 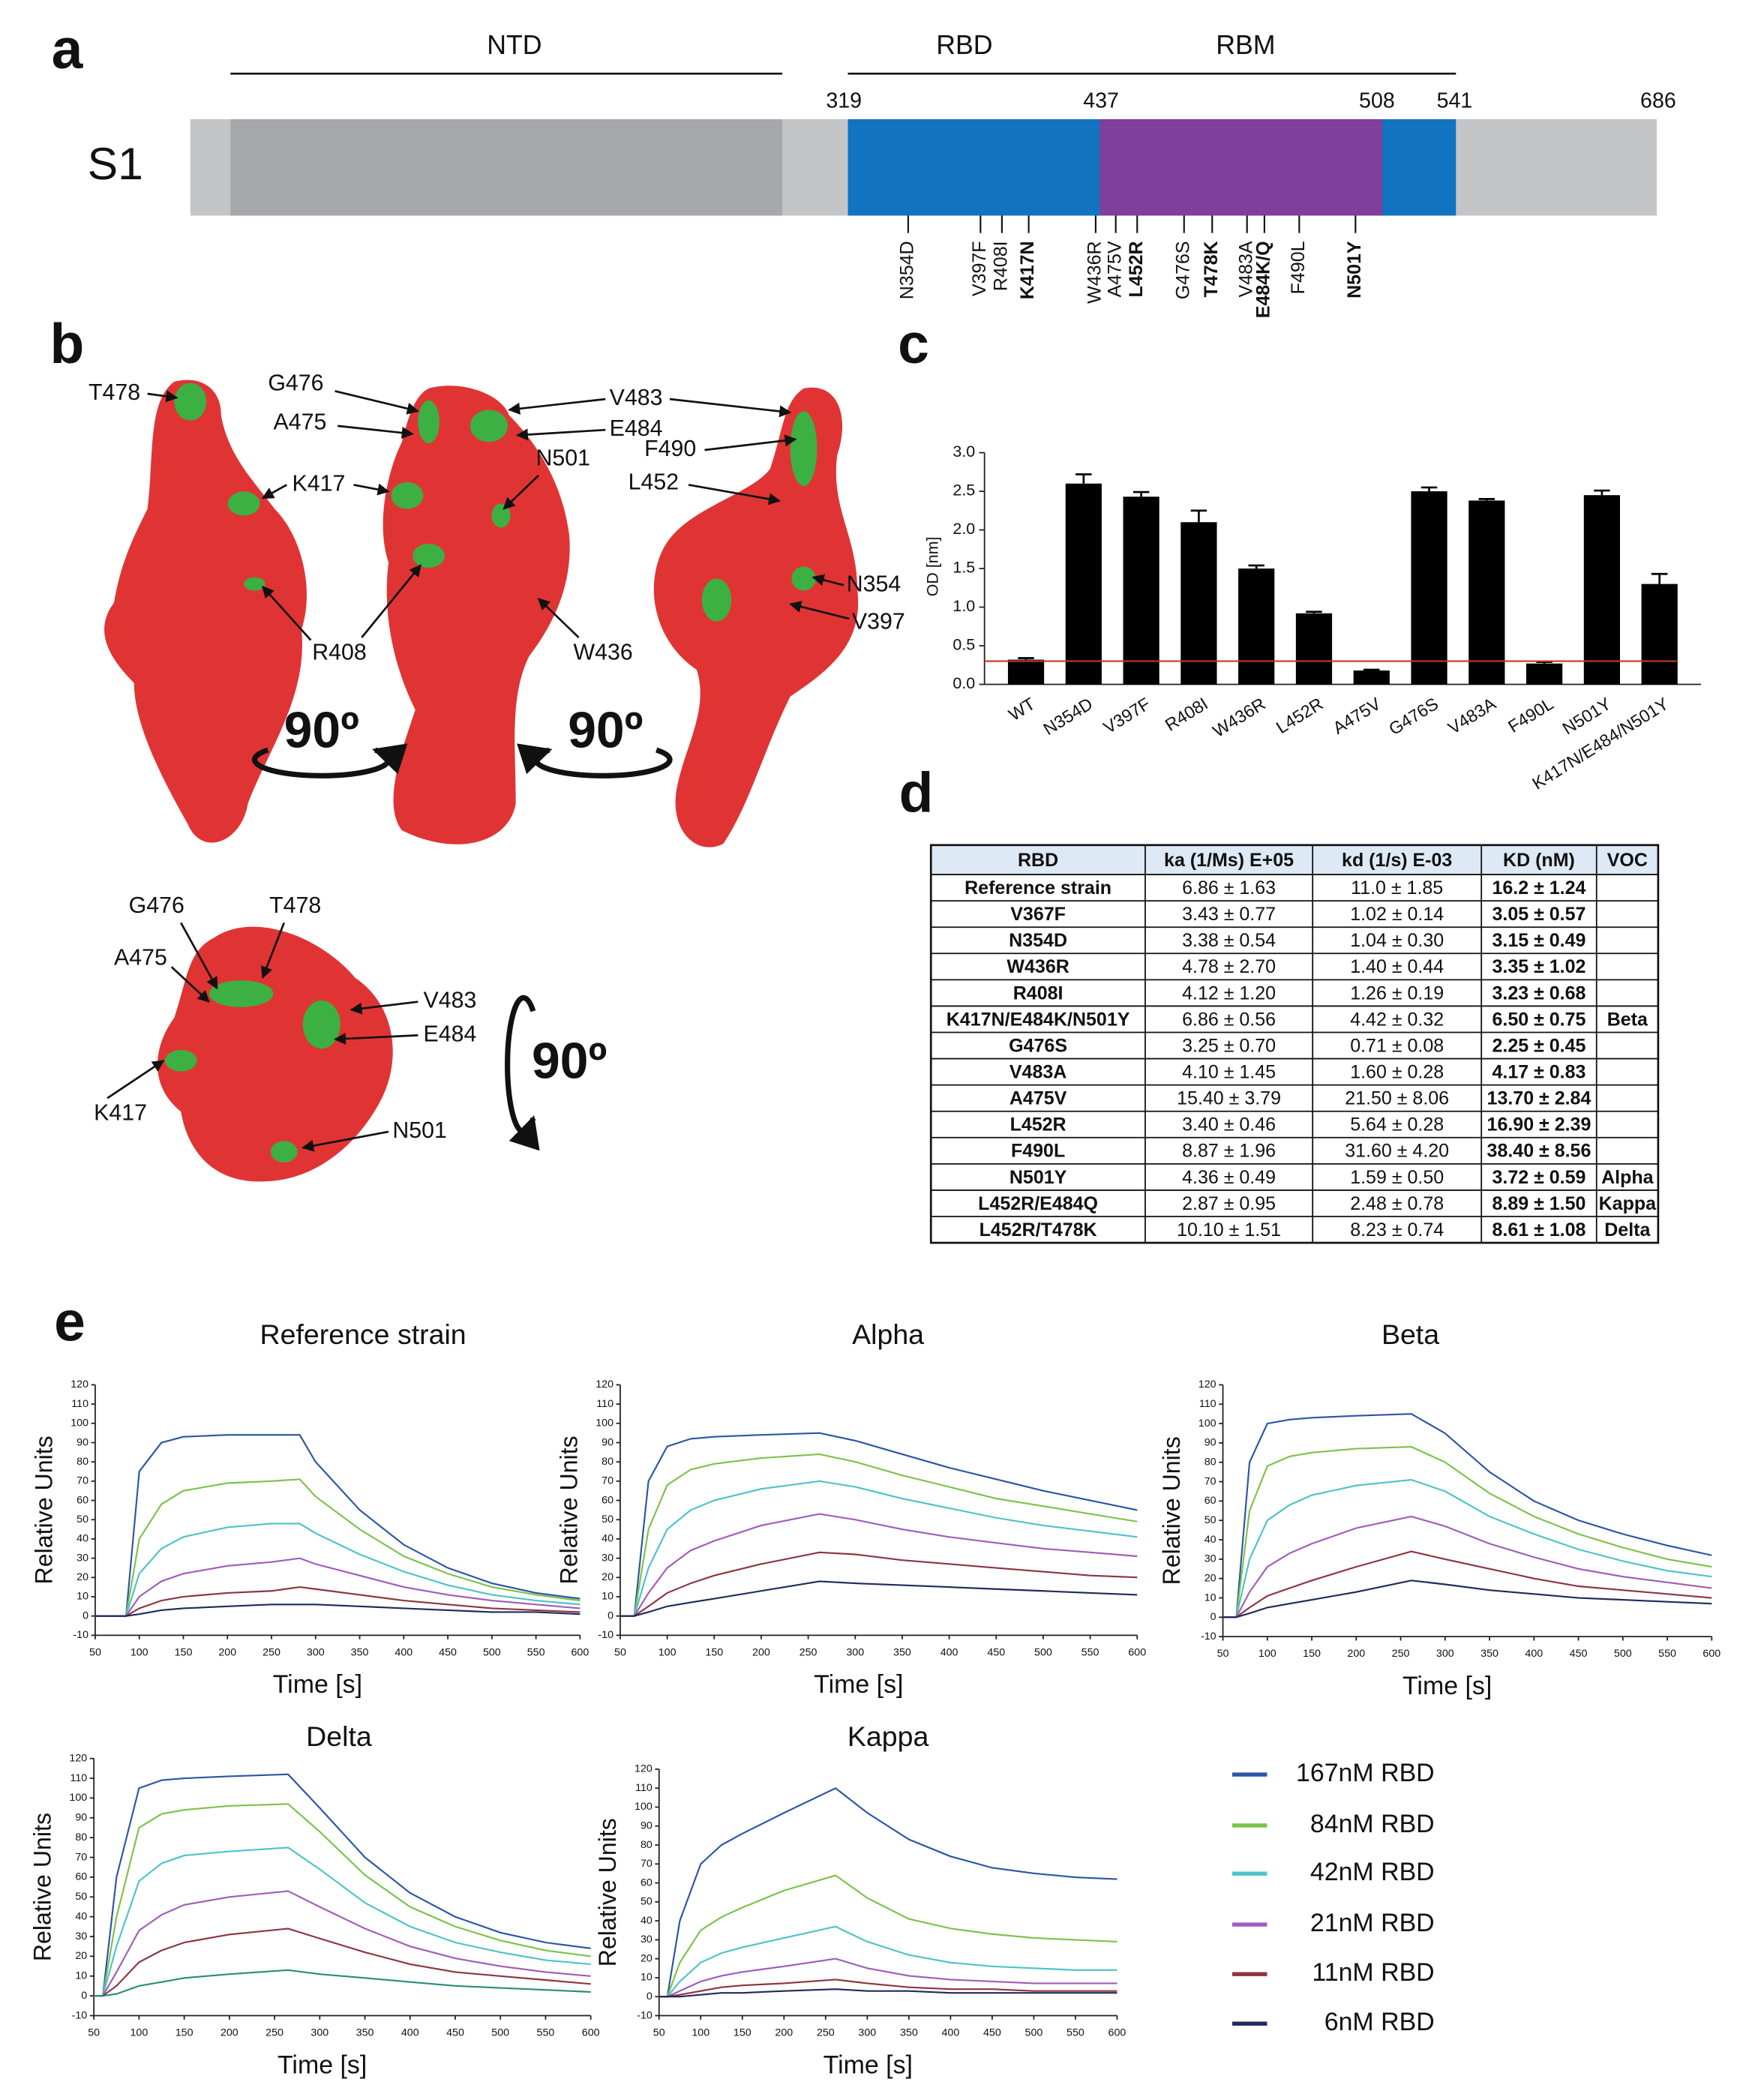 I want to click on position-label: 686, so click(x=1658, y=100).